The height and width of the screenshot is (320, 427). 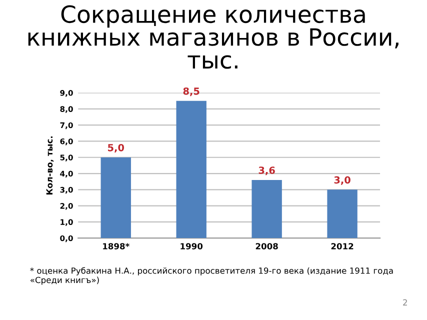 What do you see at coordinates (342, 246) in the screenshot?
I see `x-tick-label: 2012` at bounding box center [342, 246].